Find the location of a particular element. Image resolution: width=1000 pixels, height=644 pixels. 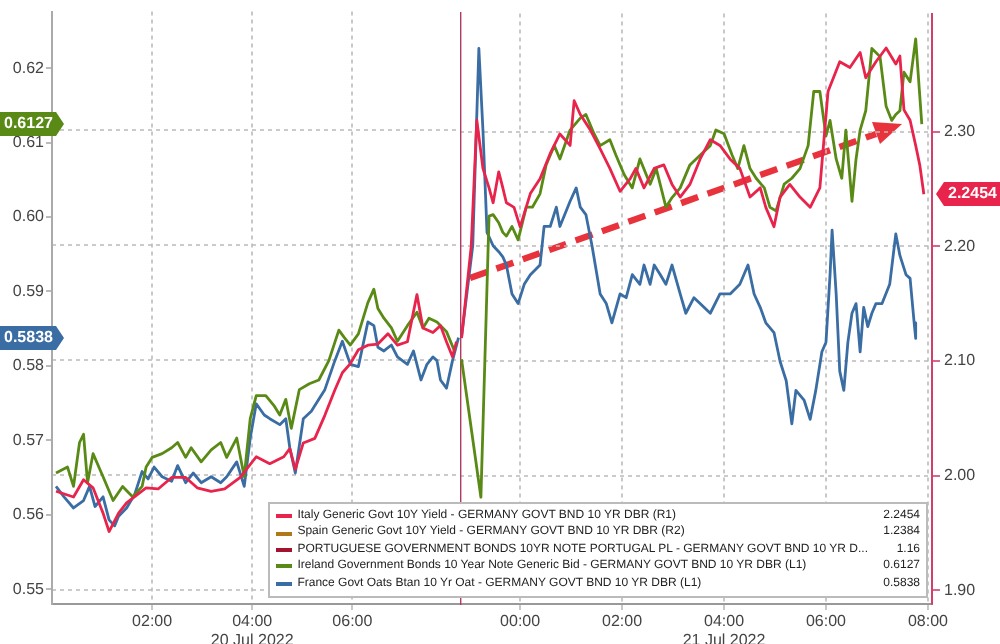

x-tick-label: 08:00 is located at coordinates (928, 621).